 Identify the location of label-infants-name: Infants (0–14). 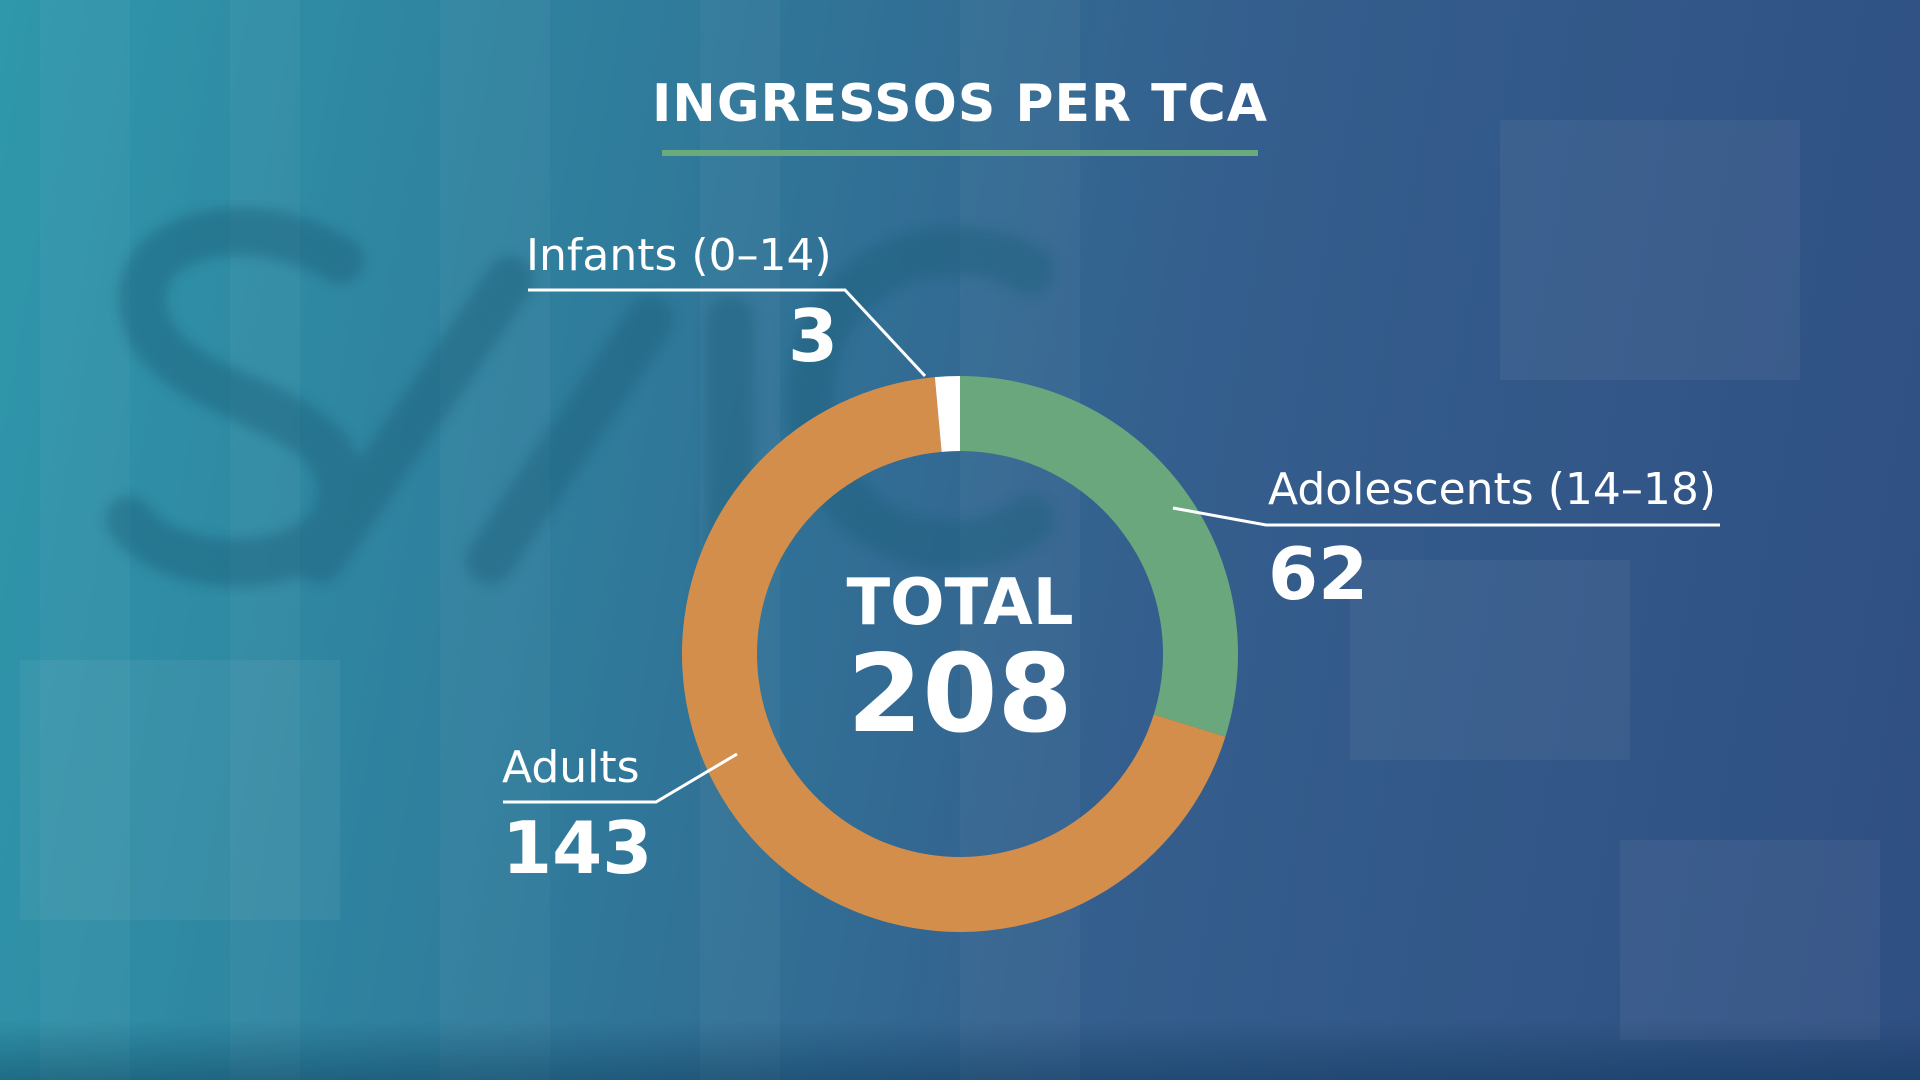
(679, 255).